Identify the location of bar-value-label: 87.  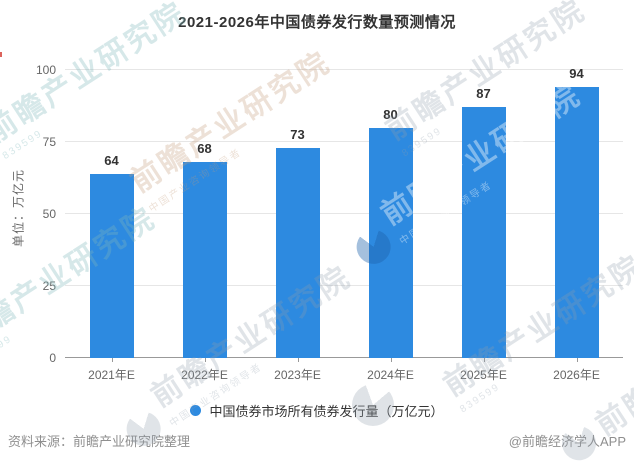
(483, 94).